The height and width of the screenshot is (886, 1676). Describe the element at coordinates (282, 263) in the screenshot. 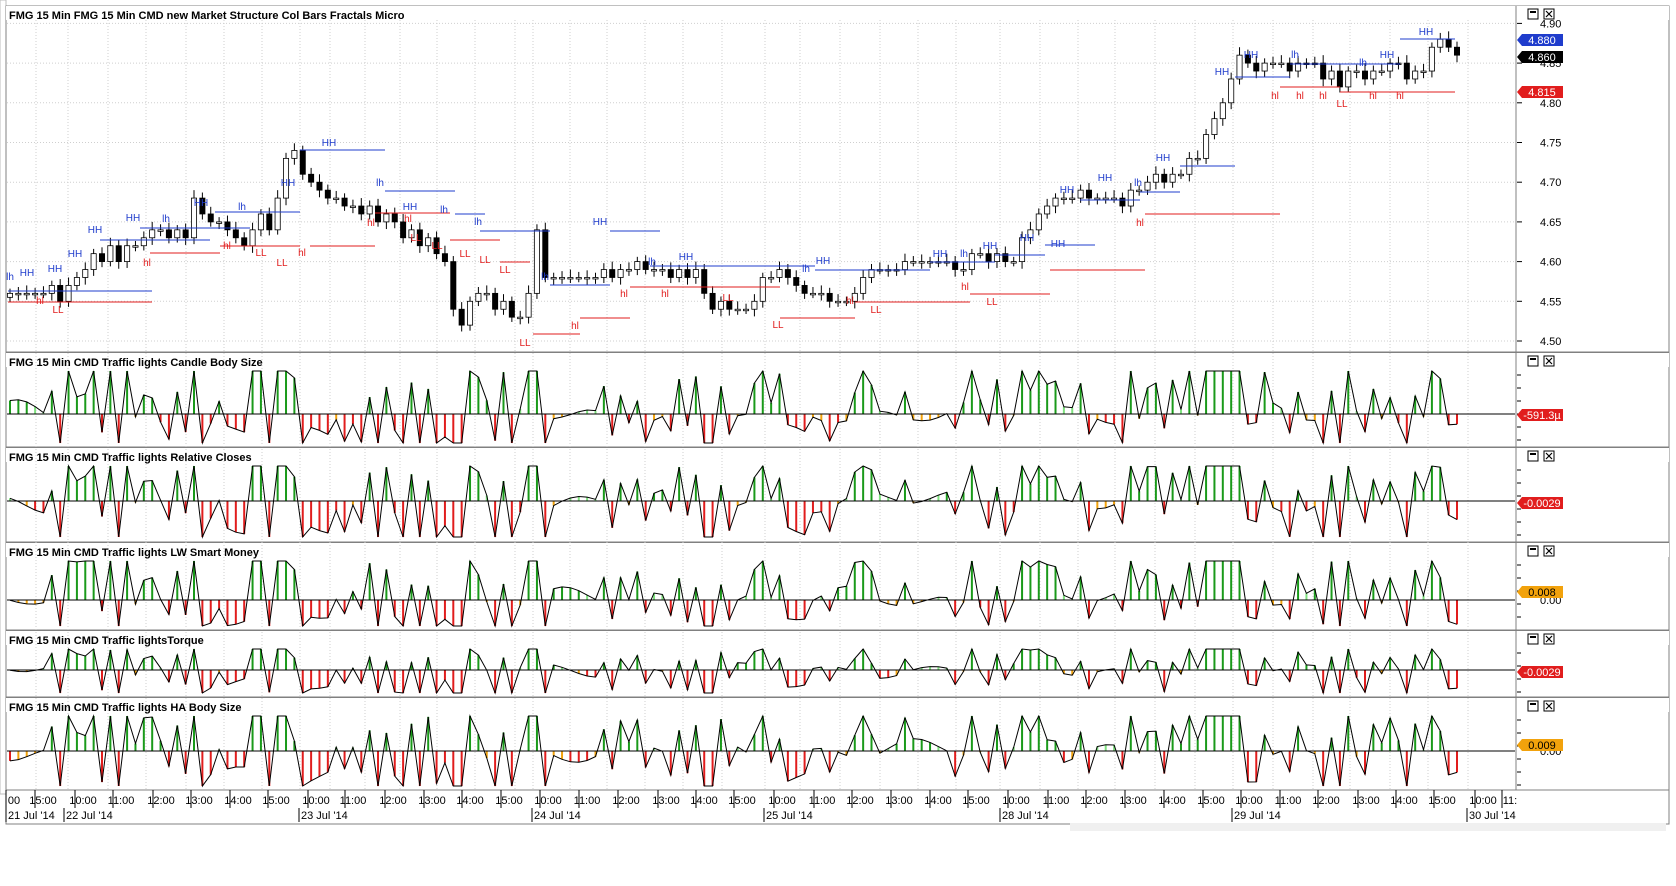

I see `structure-marker: LL` at that location.